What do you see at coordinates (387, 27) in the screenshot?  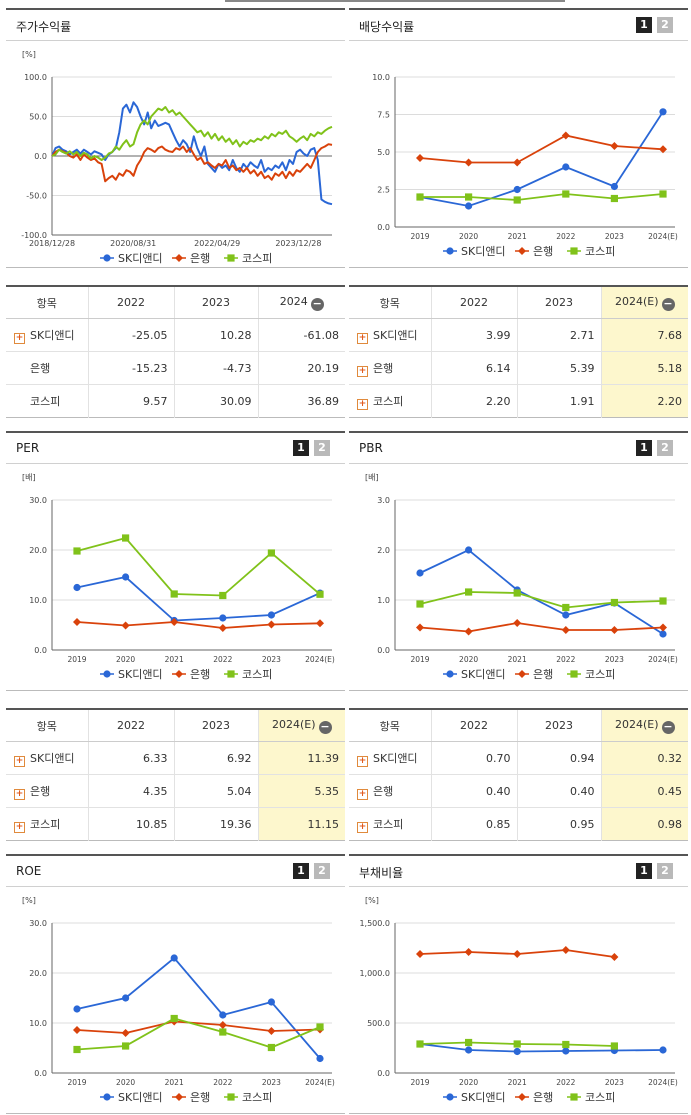 I see `panel-title: 배당수익률` at bounding box center [387, 27].